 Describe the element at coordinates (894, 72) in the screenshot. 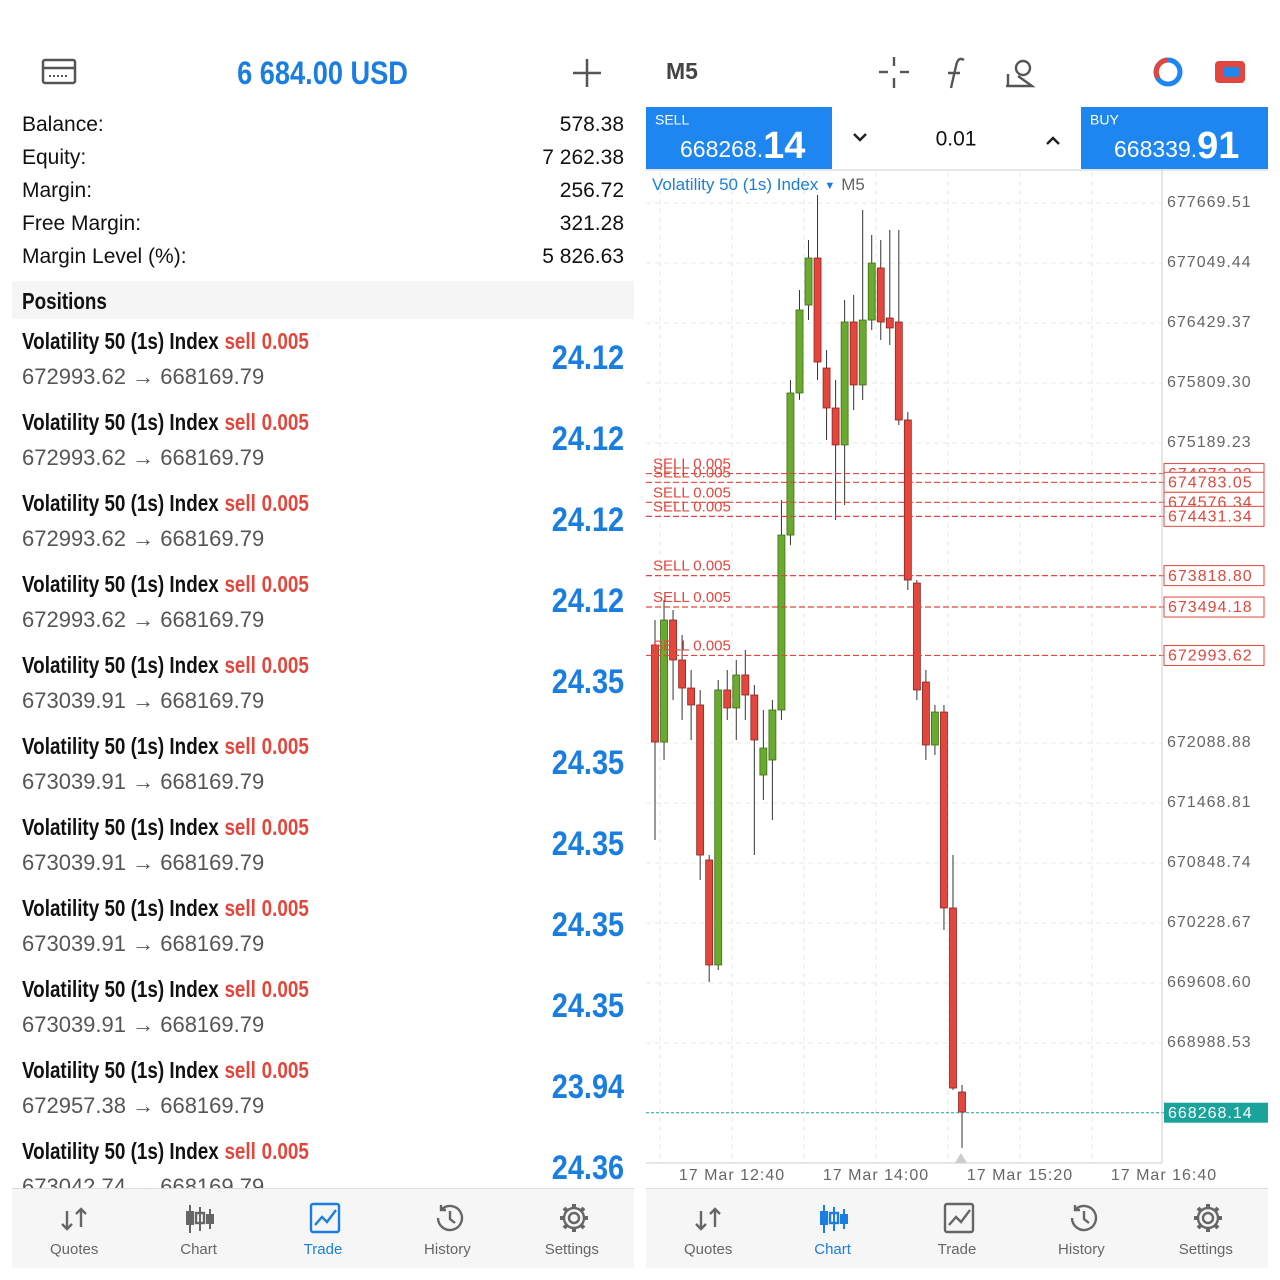

I see `crosshair-icon` at that location.